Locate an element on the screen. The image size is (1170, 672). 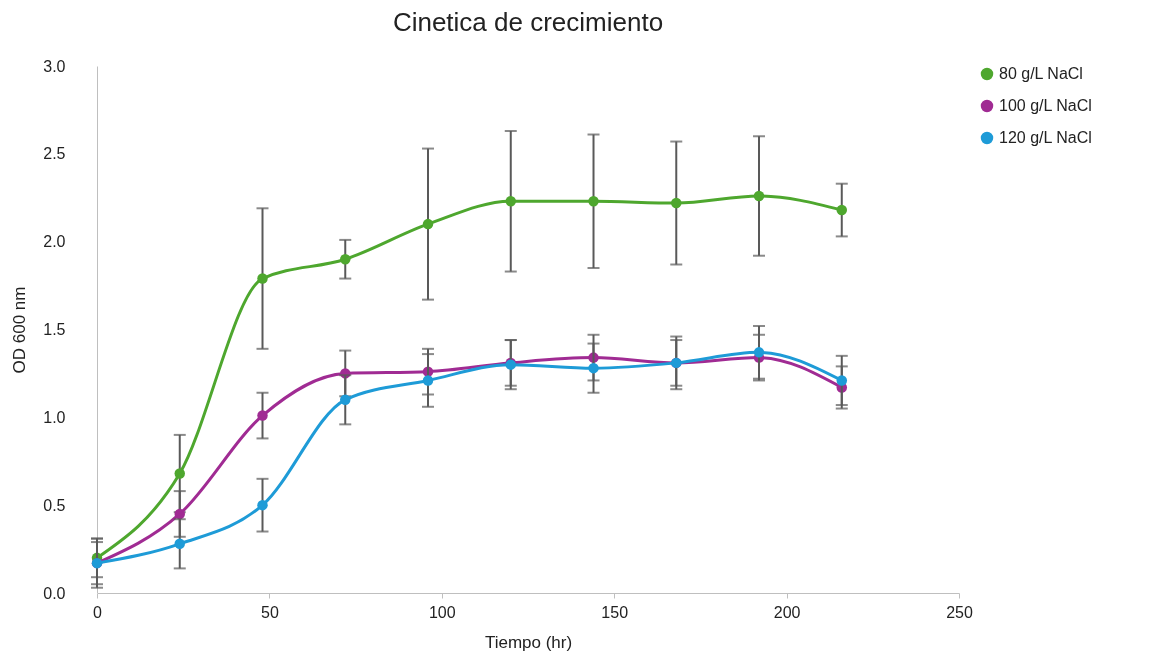
x-tick-label: 250 is located at coordinates (959, 612).